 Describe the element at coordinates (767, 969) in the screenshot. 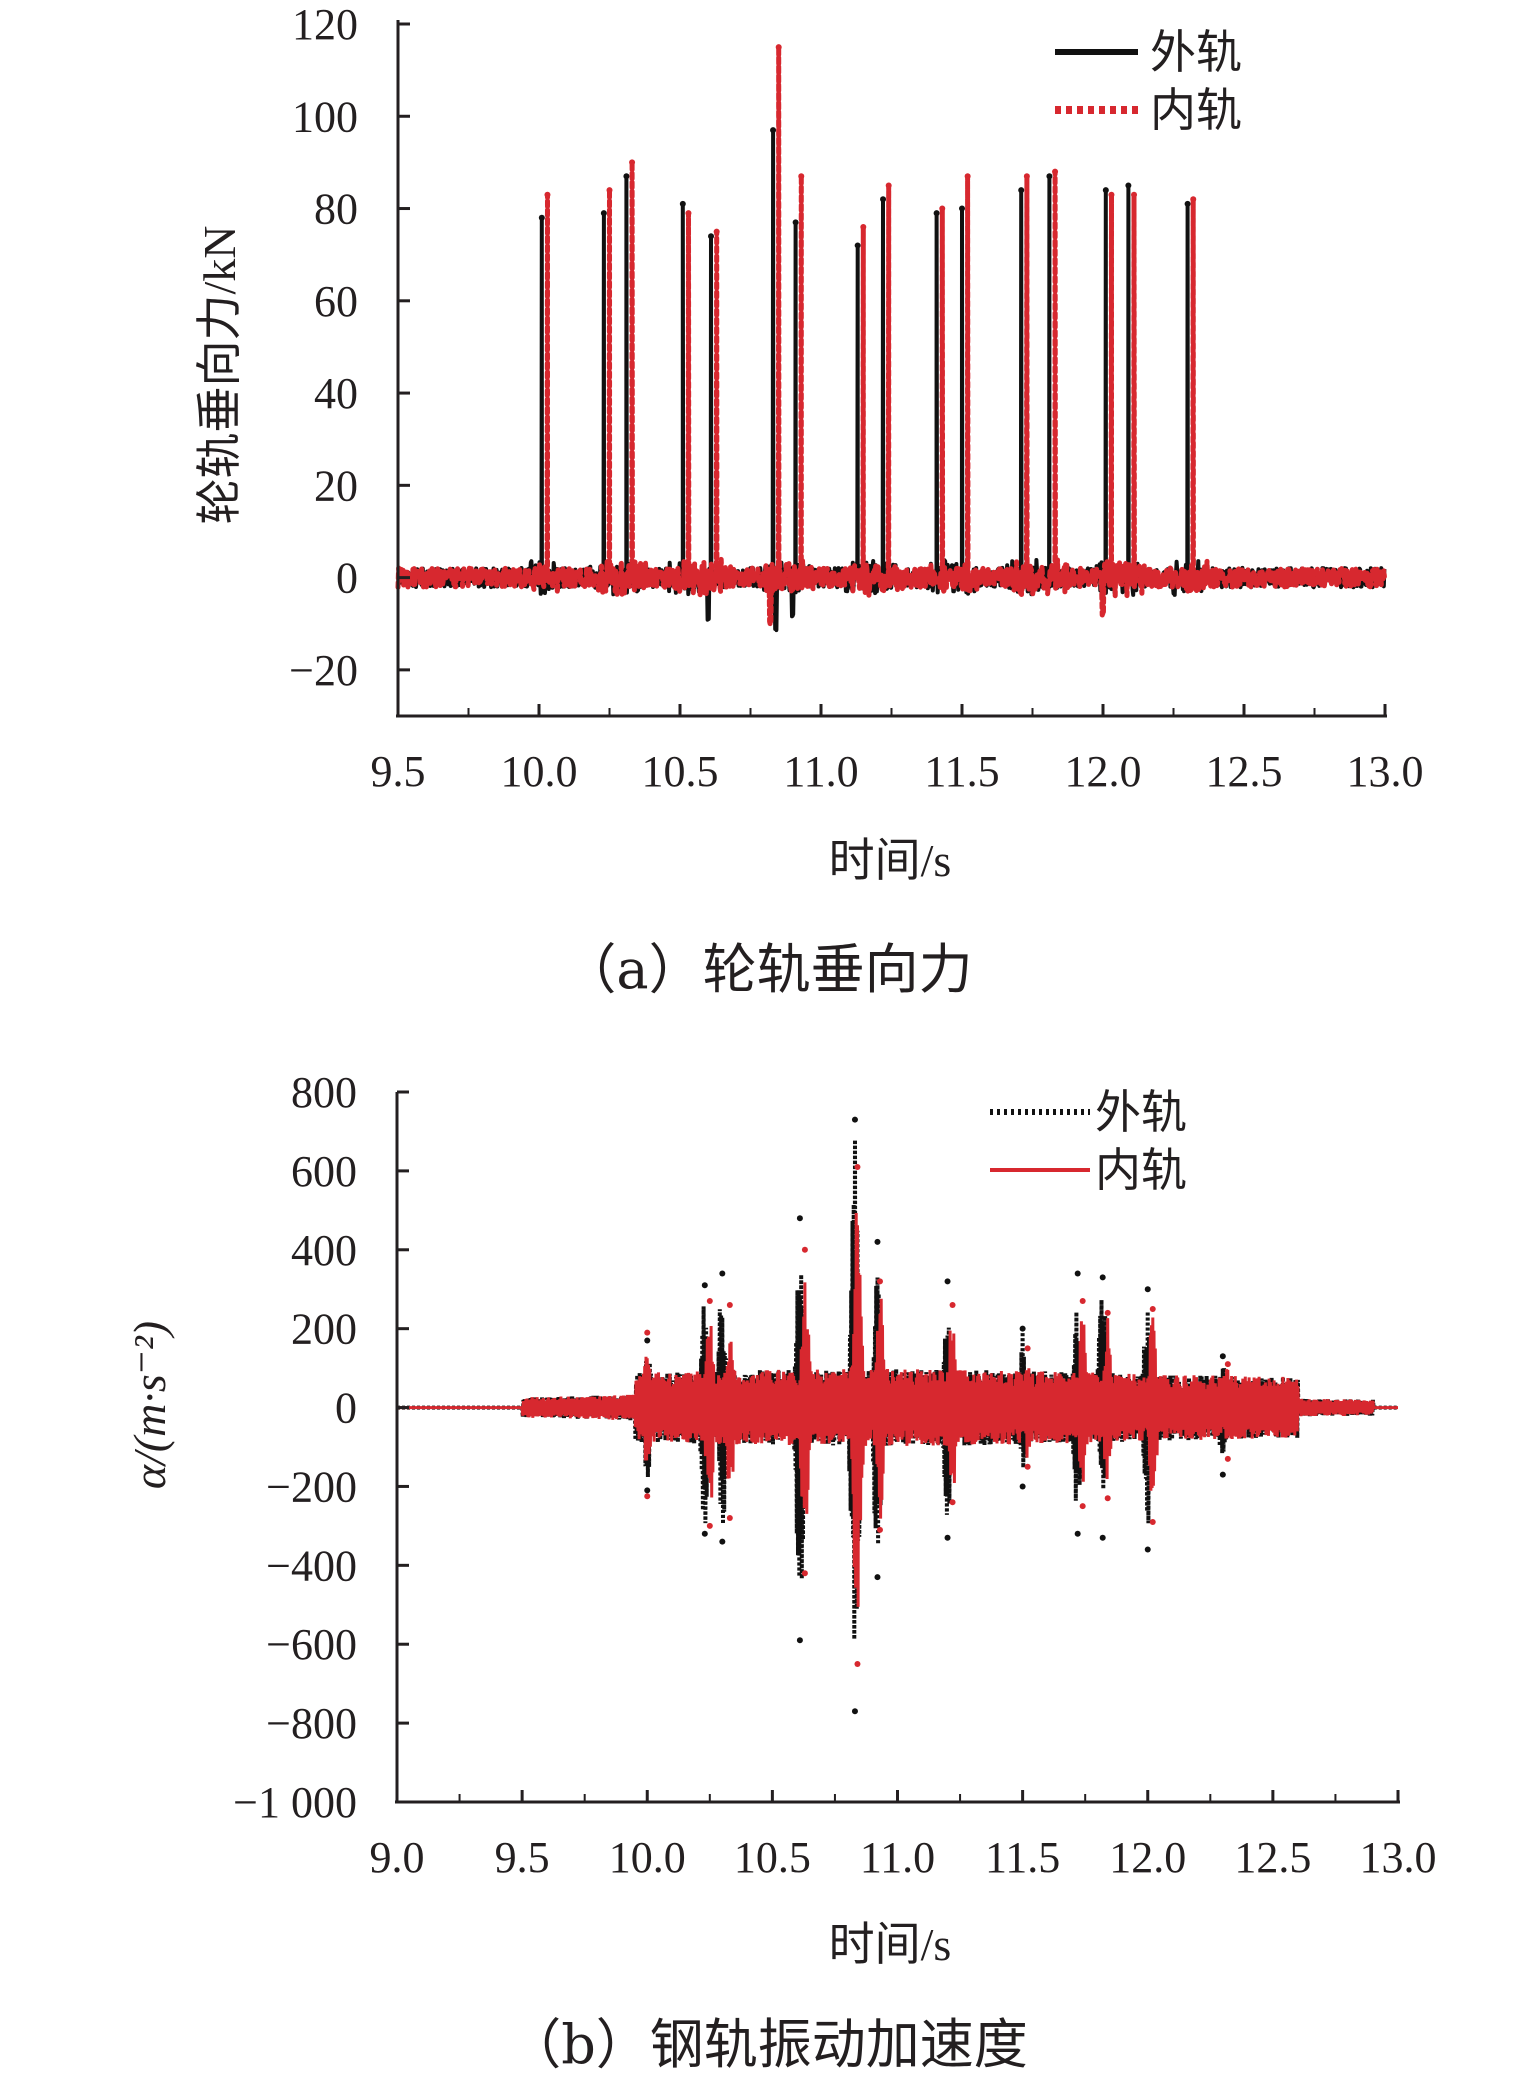

I see `chart-a-caption: （a）轮轨垂向力` at that location.